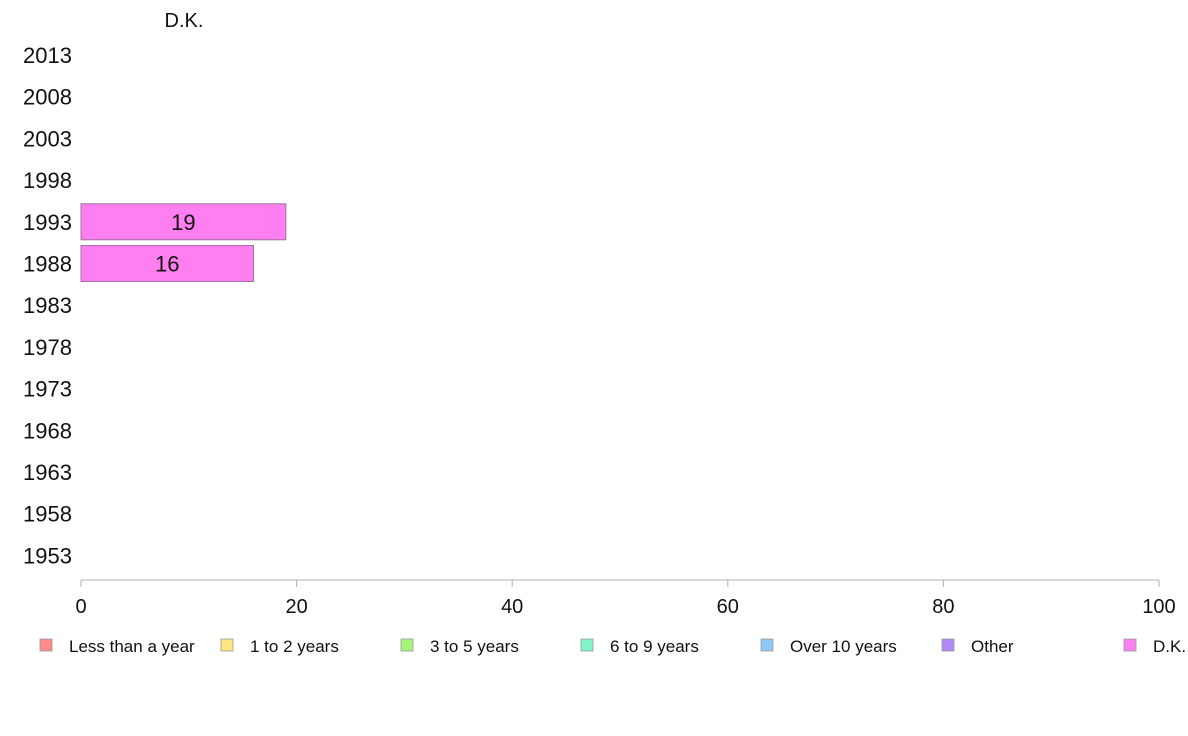  I want to click on y-tick-label: 1983, so click(47, 305).